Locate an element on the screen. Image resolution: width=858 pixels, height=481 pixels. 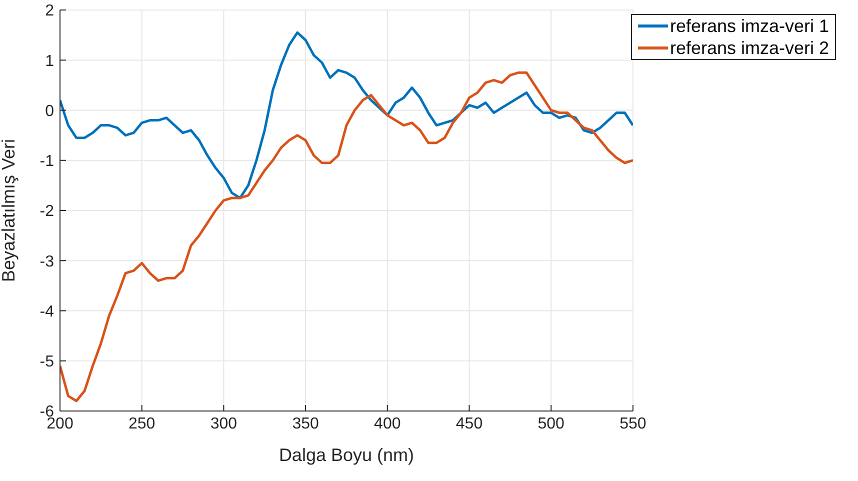
y-tick-label: -4 is located at coordinates (47, 311).